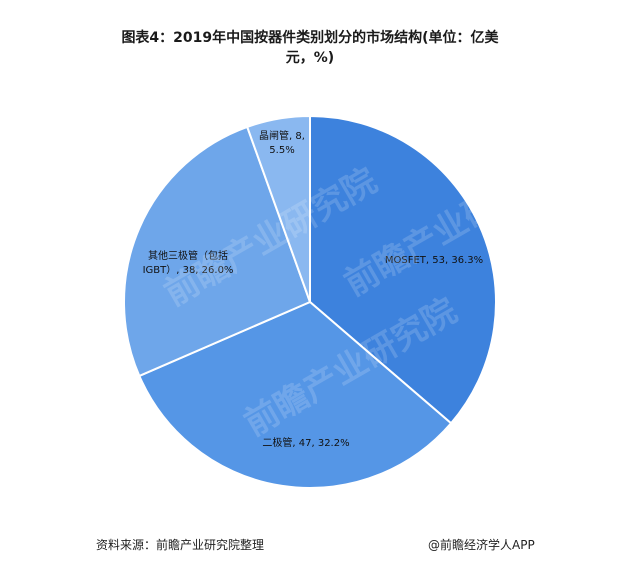 The image size is (620, 574). Describe the element at coordinates (180, 545) in the screenshot. I see `source-note: 资料来源：前瞻产业研究院整理` at that location.